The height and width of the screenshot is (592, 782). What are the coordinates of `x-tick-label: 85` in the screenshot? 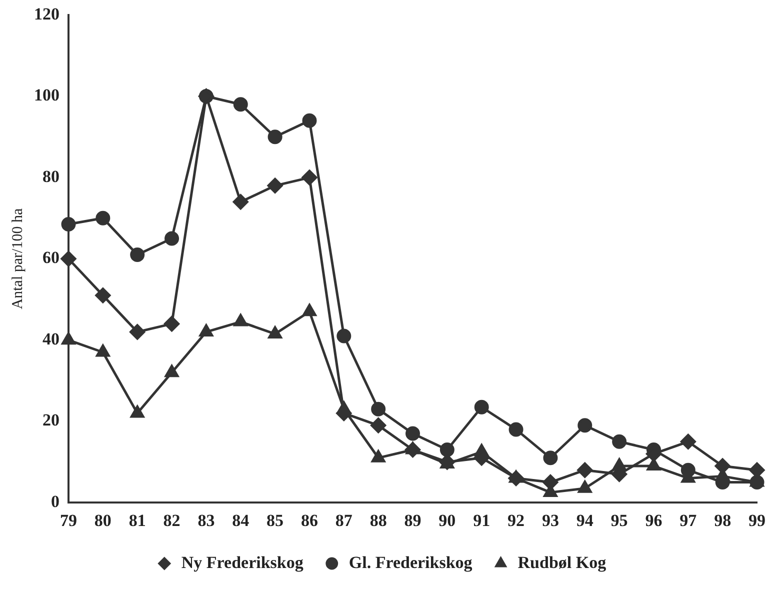 It's located at (275, 520).